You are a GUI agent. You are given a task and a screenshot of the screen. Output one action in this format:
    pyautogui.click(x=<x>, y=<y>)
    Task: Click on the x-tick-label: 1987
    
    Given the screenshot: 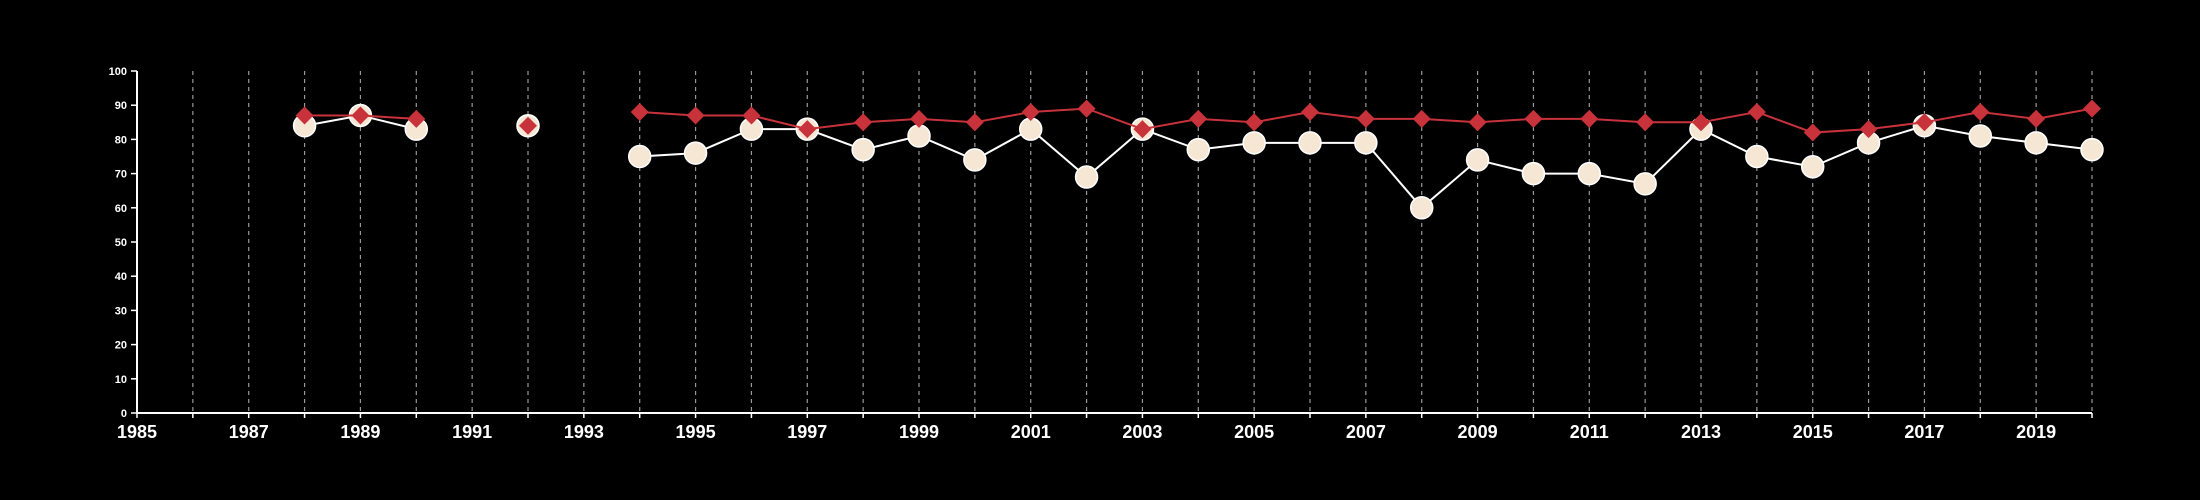 What is the action you would take?
    pyautogui.click(x=249, y=432)
    